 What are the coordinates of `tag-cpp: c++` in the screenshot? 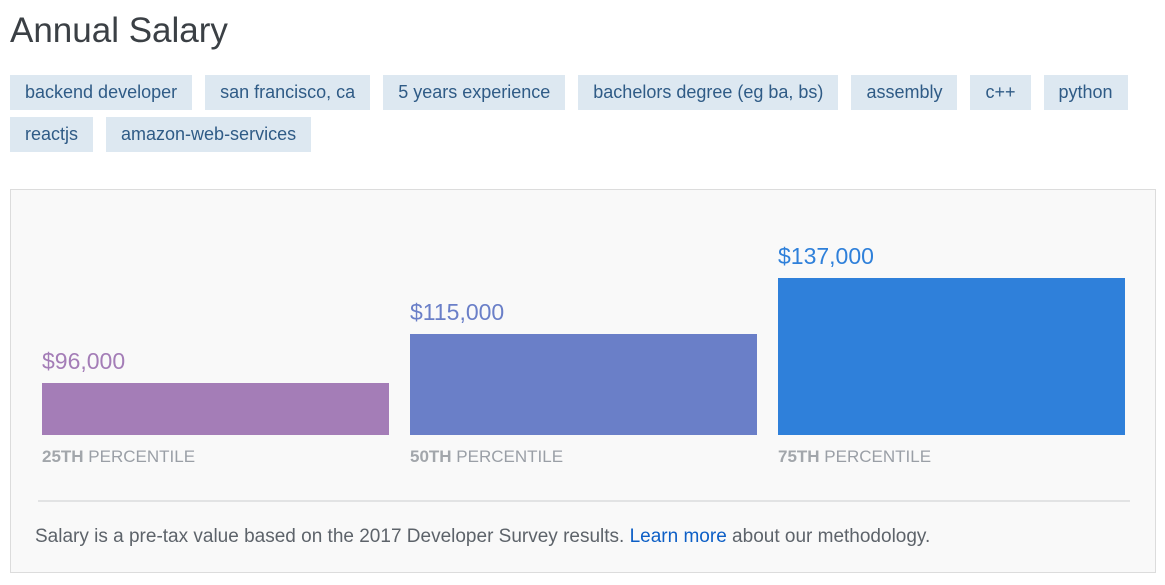 It's located at (1000, 92).